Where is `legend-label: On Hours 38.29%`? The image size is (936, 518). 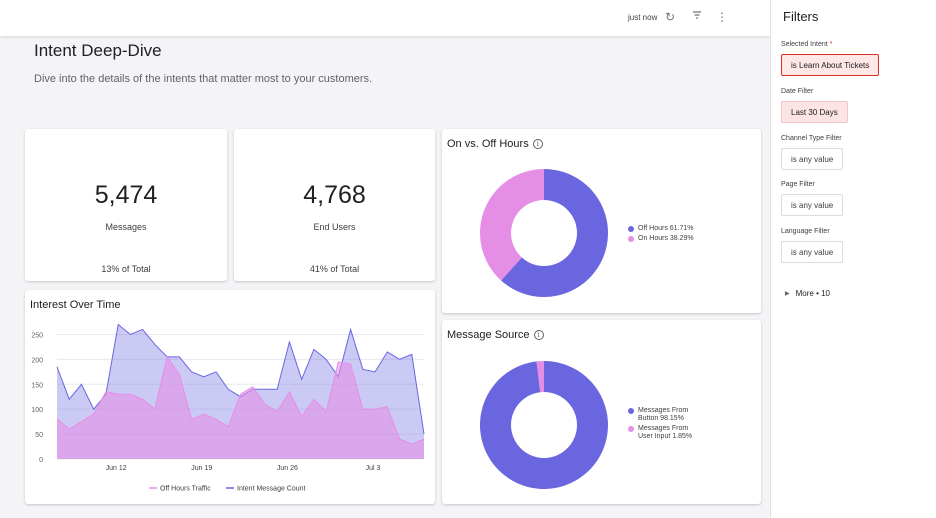
legend-label: On Hours 38.29% is located at coordinates (666, 238).